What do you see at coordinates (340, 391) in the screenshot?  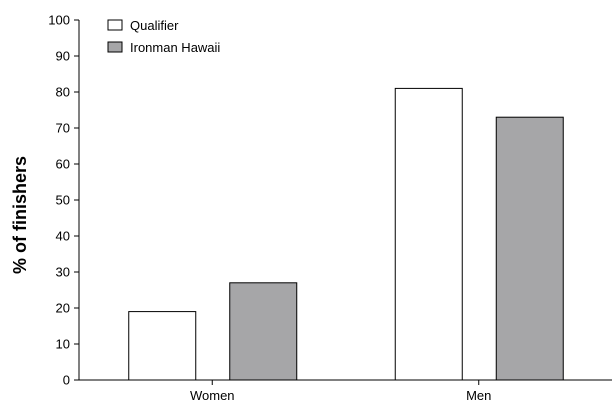 I see `x-axis-ticks: Women Men` at bounding box center [340, 391].